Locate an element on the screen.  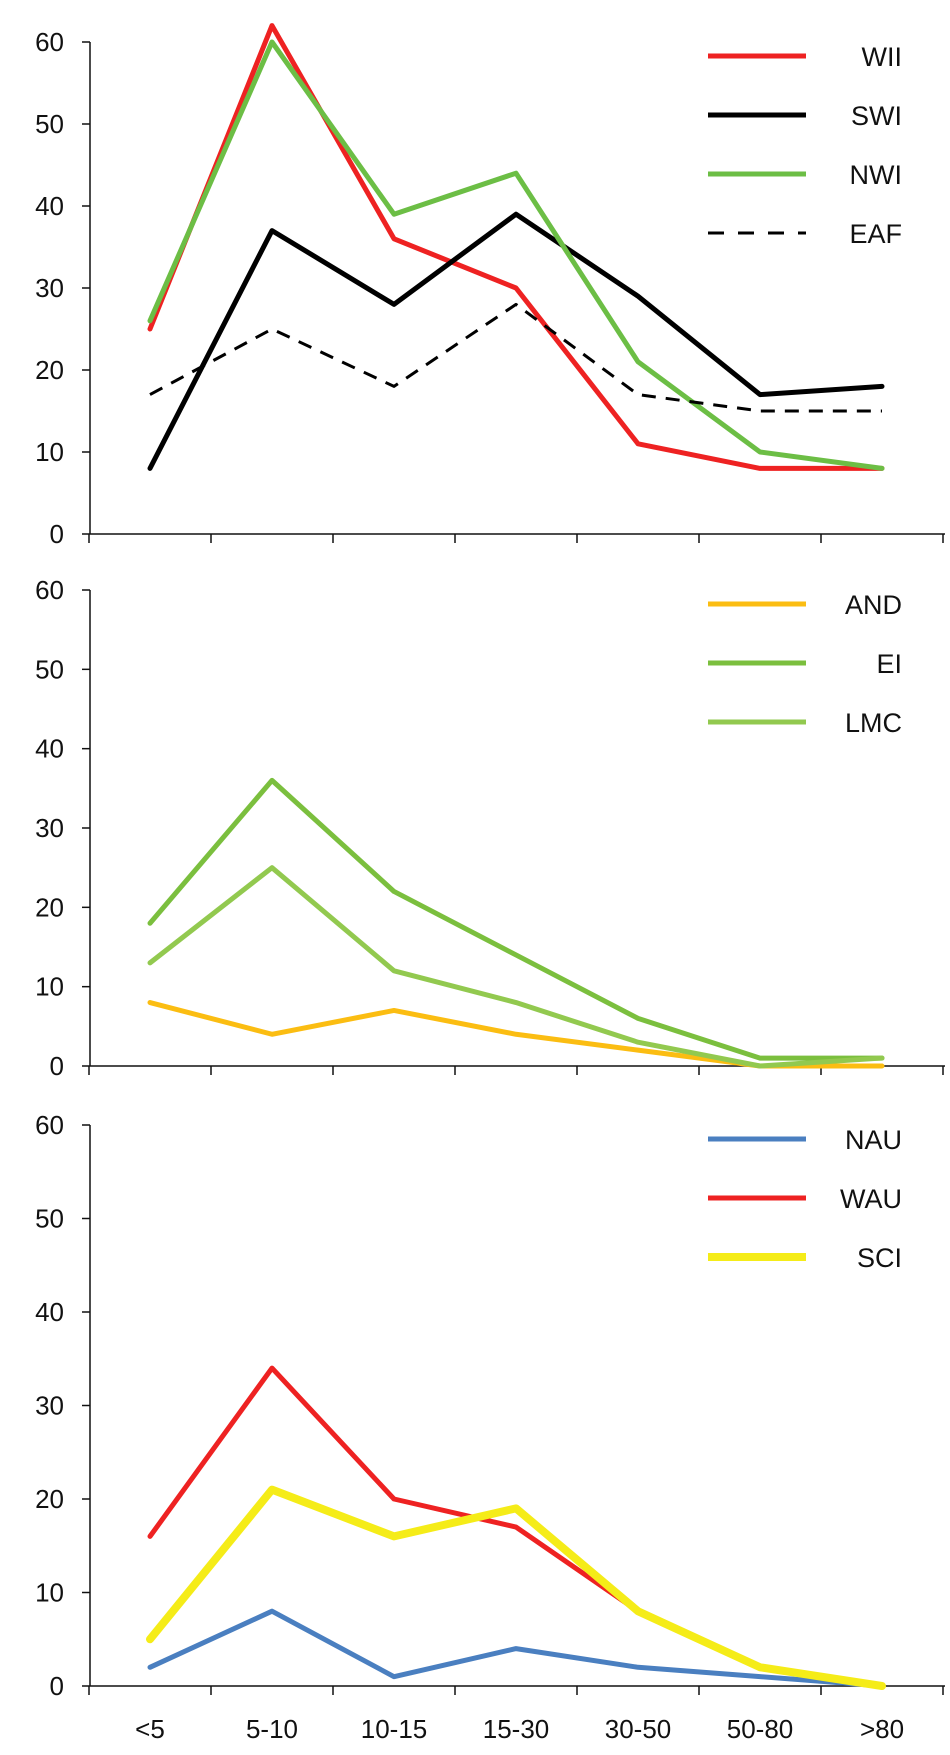
series-line-wau is located at coordinates (516, 1527).